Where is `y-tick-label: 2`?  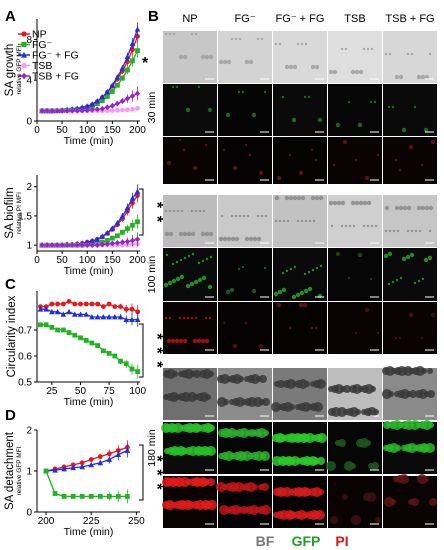 y-tick-label: 2 is located at coordinates (29, 431).